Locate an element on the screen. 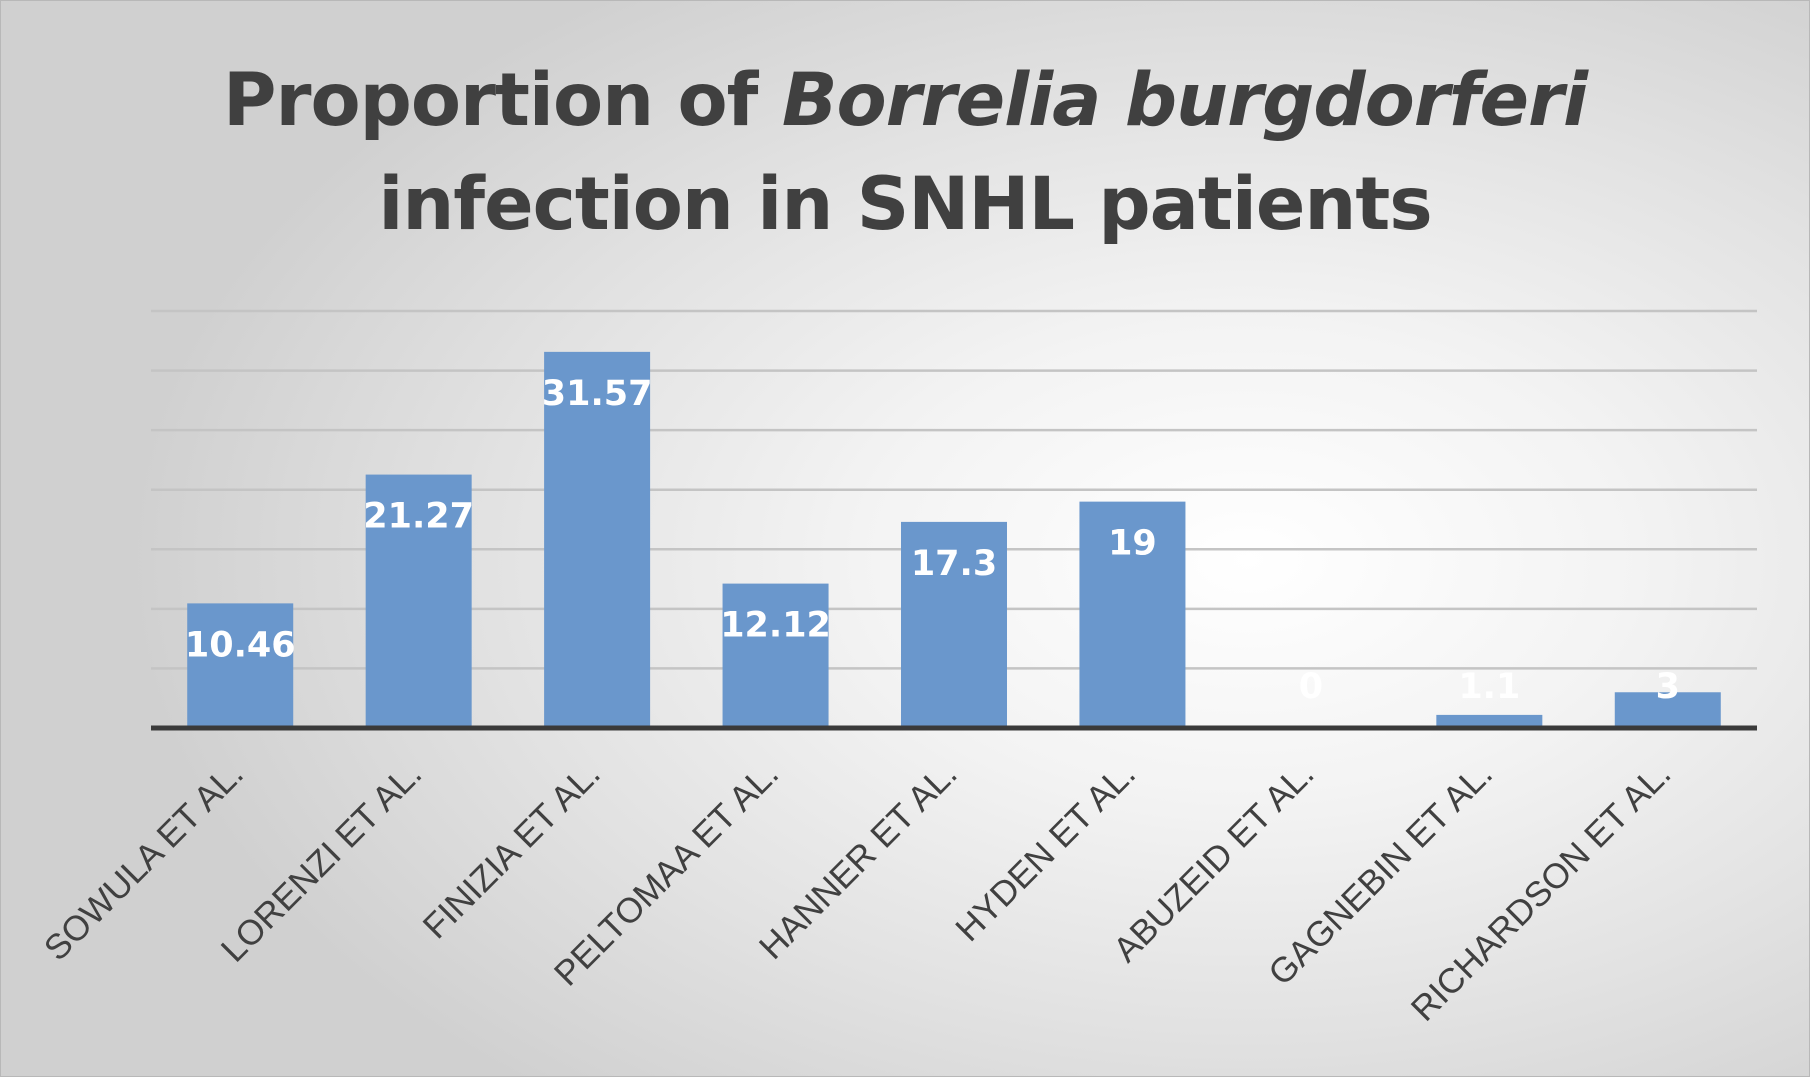  chart-title-part1: Proportion of is located at coordinates (502, 100).